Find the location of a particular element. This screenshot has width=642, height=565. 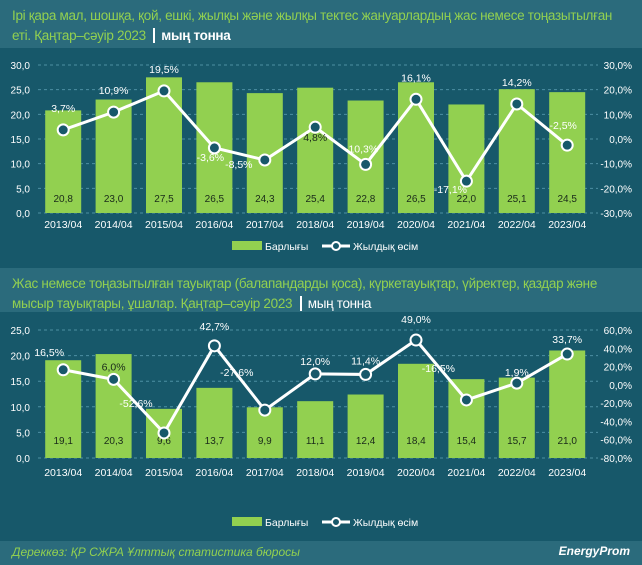

y2-tick-label: 10,0% is located at coordinates (618, 115).